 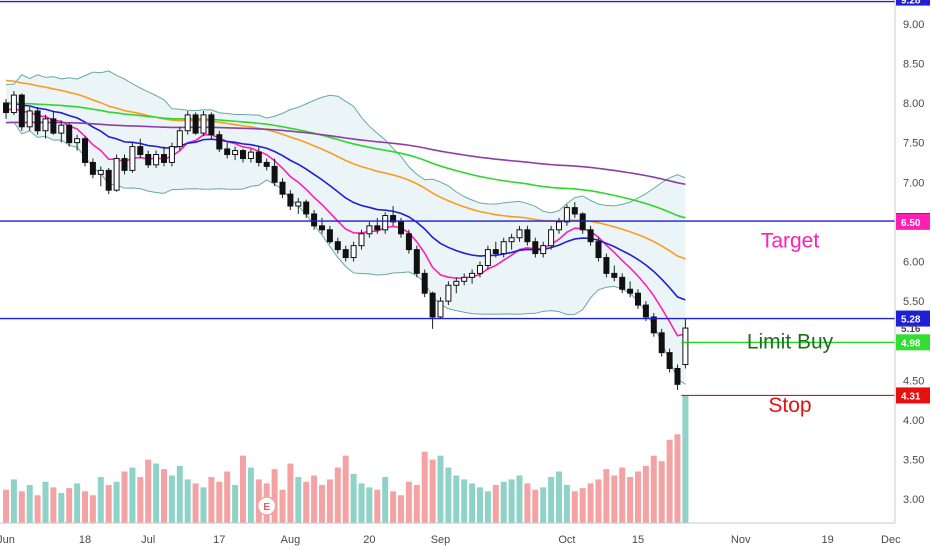 I want to click on price-badge, so click(x=913, y=342).